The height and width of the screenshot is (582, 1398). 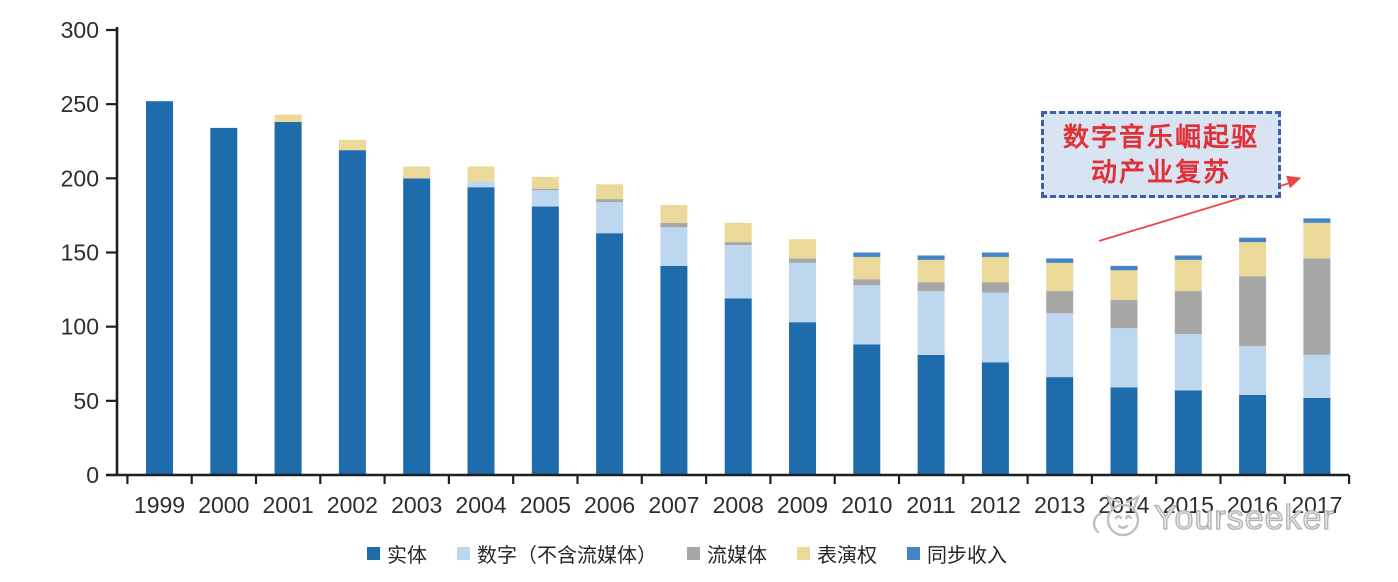 What do you see at coordinates (92, 475) in the screenshot?
I see `y-axis-label: 0` at bounding box center [92, 475].